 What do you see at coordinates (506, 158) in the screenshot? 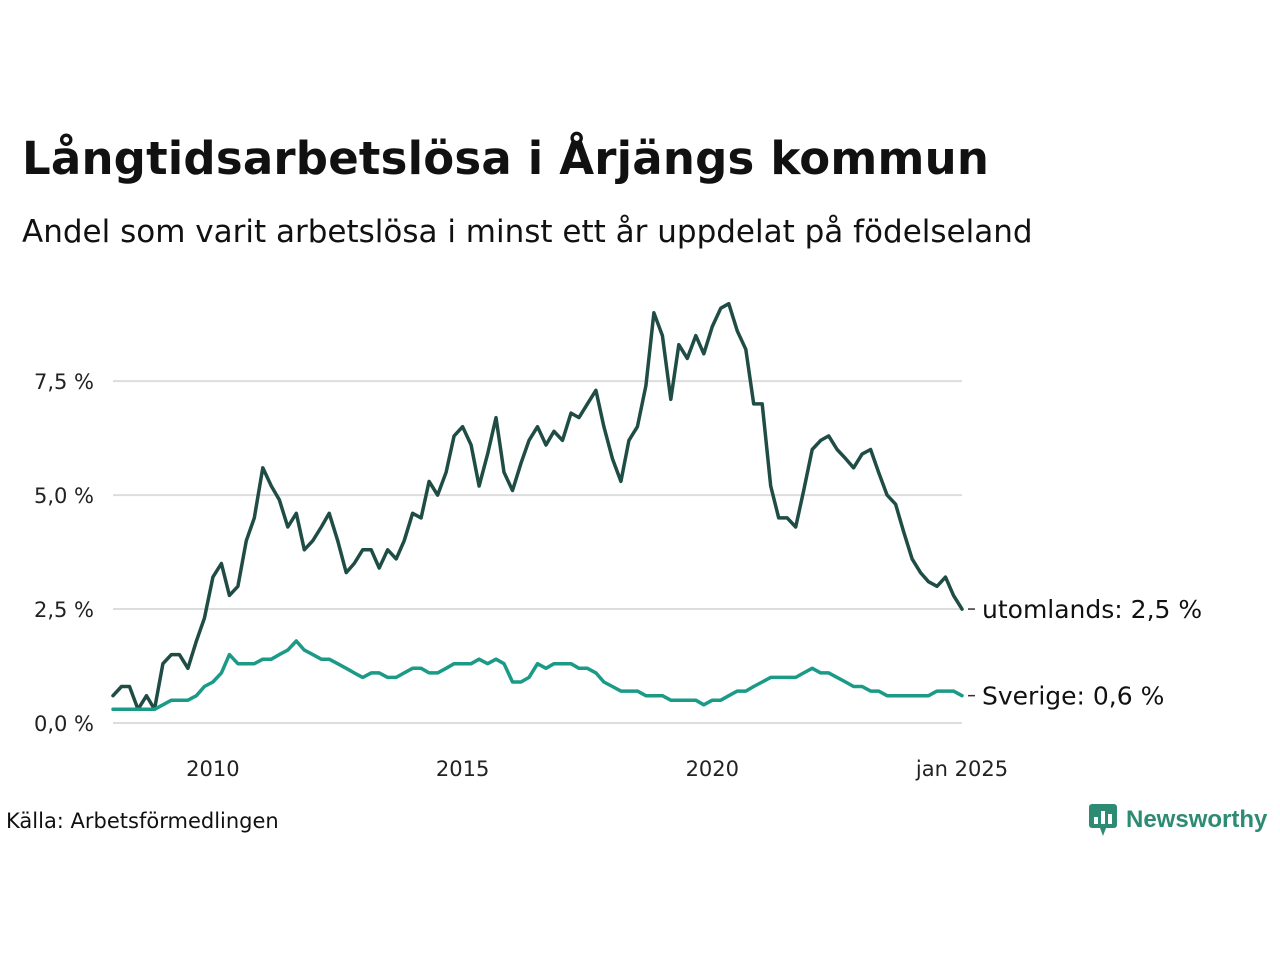
I see `chart-title: Långtidsarbetslösa i Årjängs kommun` at bounding box center [506, 158].